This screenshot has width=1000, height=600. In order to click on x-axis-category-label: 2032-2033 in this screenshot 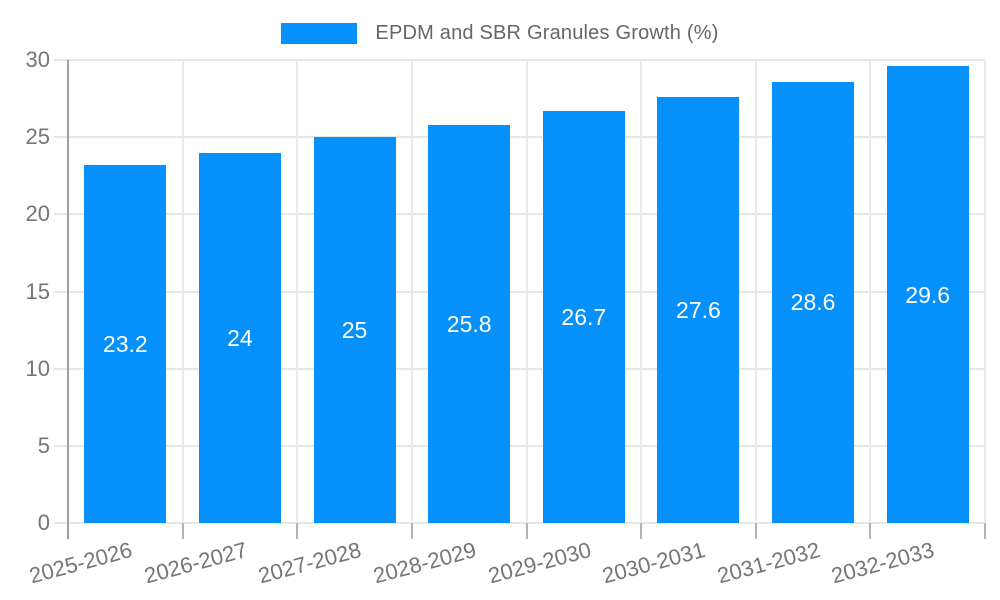, I will do `click(883, 563)`.